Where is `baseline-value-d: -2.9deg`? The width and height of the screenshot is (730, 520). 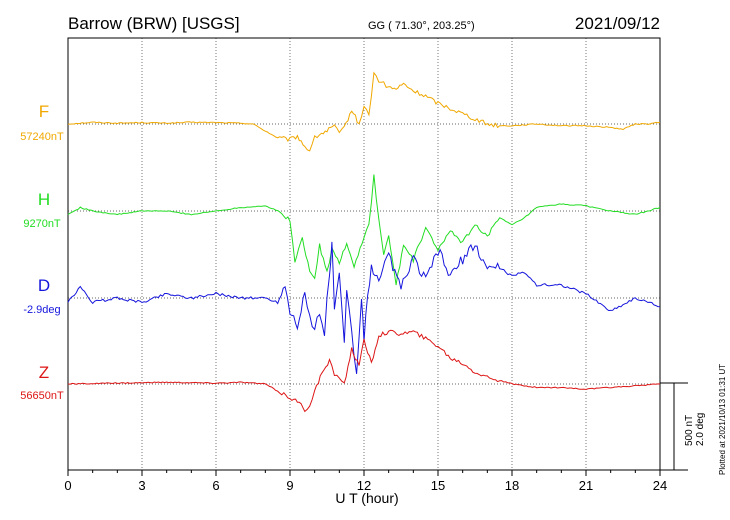 baseline-value-d: -2.9deg is located at coordinates (41, 310).